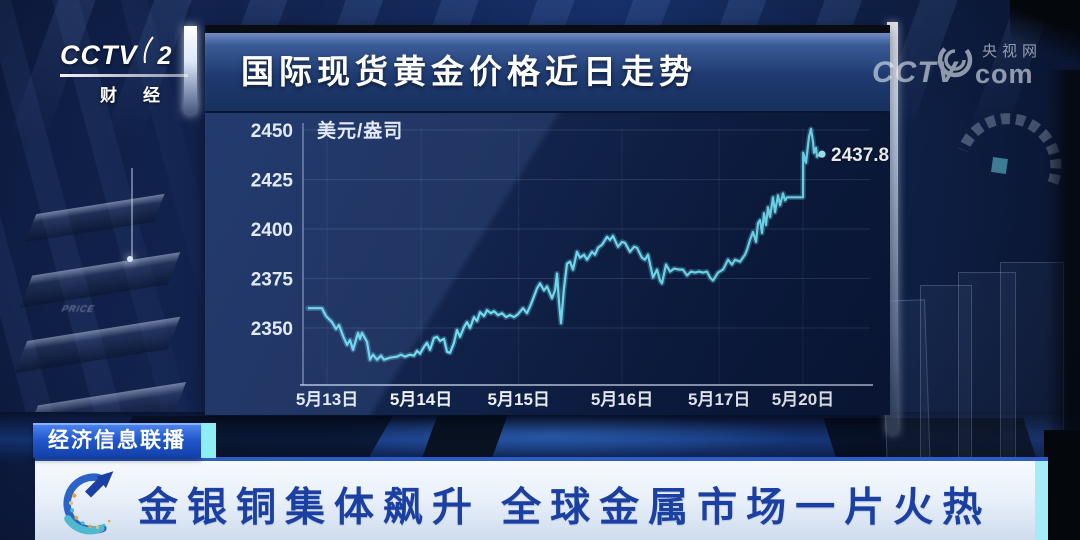 The height and width of the screenshot is (540, 1080). I want to click on cctv-logo-slash-icon, so click(148, 50).